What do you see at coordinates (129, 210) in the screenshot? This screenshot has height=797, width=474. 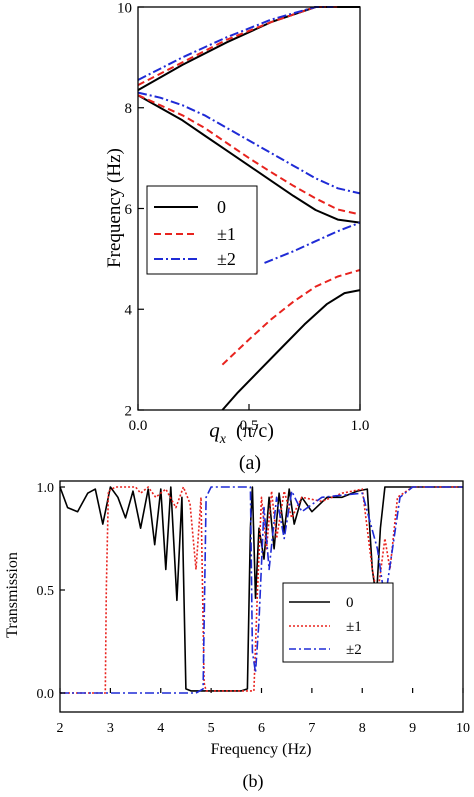 I see `panel-a-y-tick-label-2: 6` at bounding box center [129, 210].